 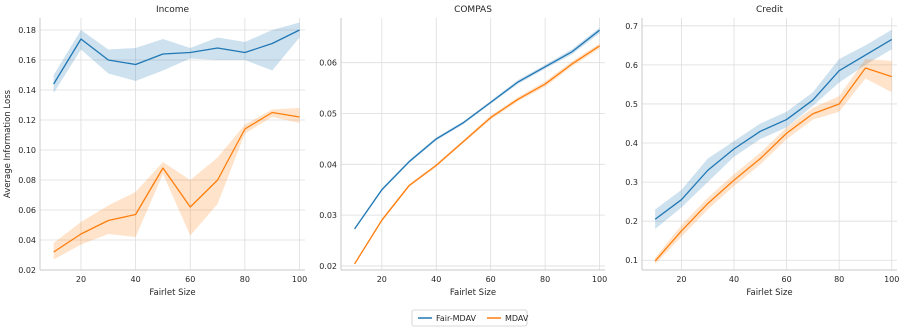 What do you see at coordinates (631, 260) in the screenshot?
I see `y-tick-label: 0.1` at bounding box center [631, 260].